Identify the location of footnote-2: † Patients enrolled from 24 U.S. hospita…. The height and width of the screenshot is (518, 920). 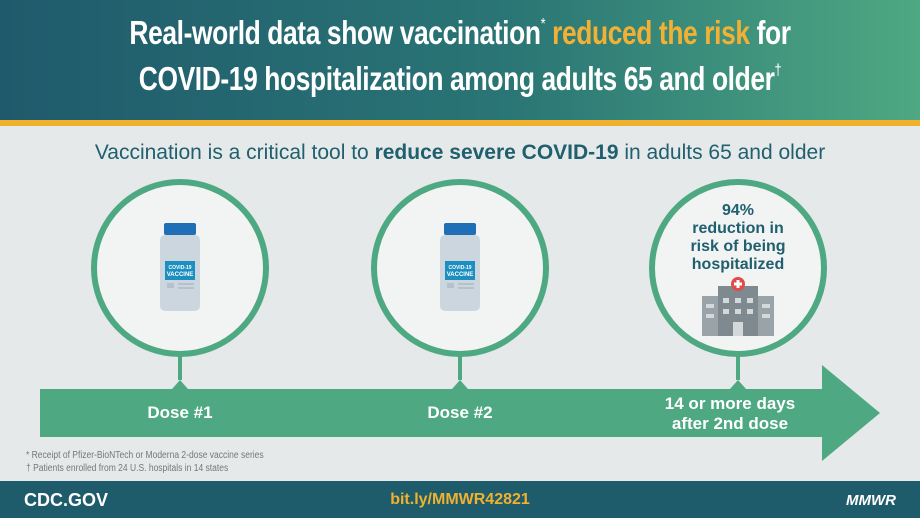
(127, 468).